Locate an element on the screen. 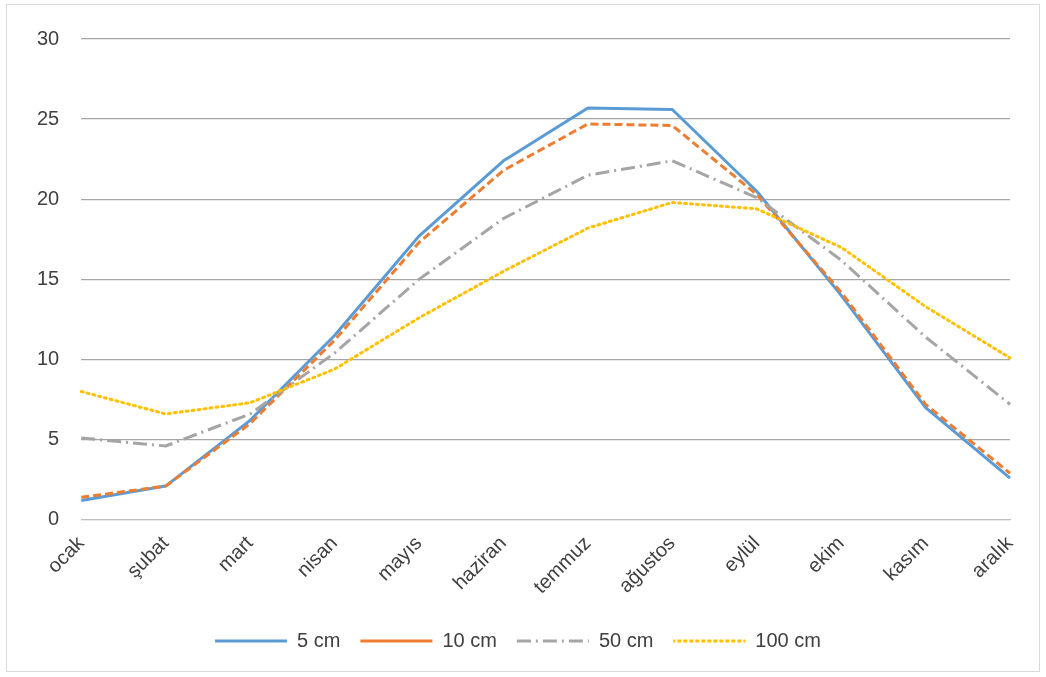 The image size is (1046, 677). x-tick-label: ekim is located at coordinates (825, 554).